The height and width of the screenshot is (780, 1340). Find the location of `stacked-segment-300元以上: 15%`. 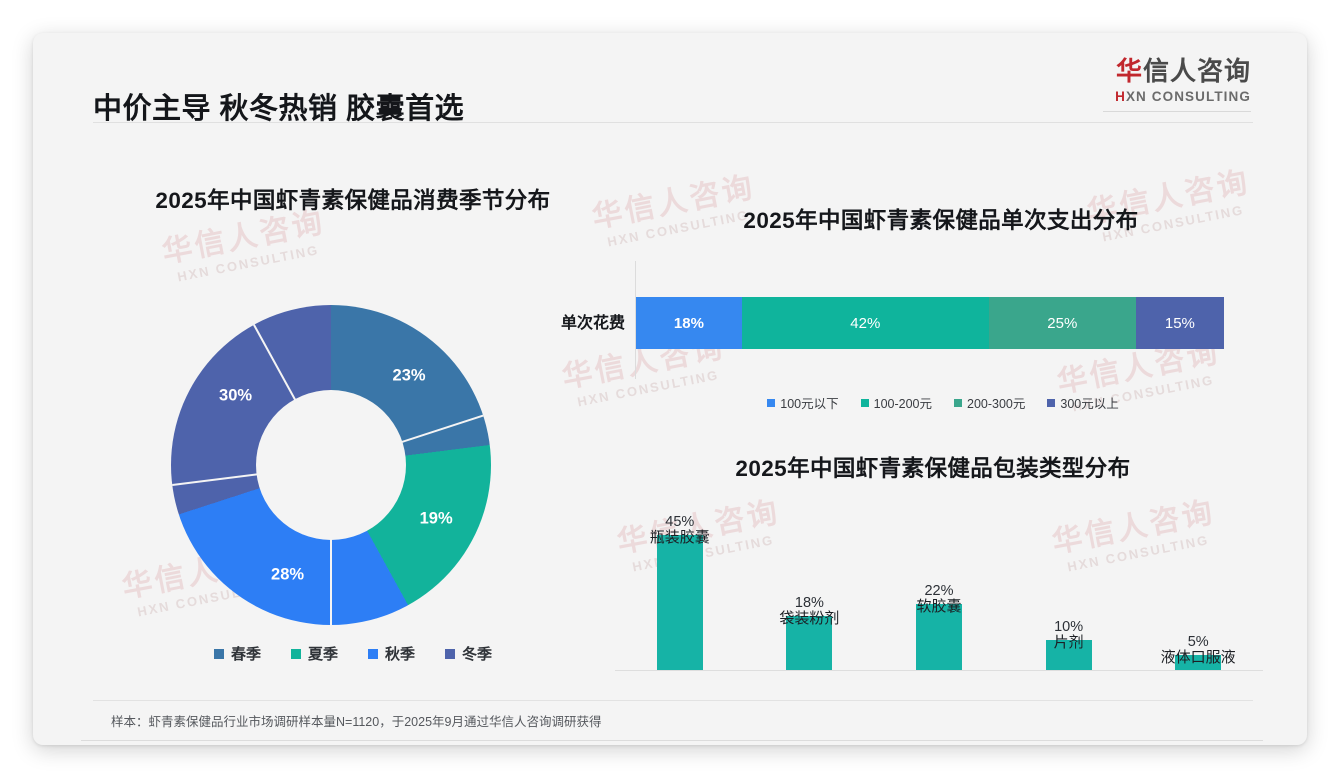

stacked-segment-300元以上: 15% is located at coordinates (1179, 323).